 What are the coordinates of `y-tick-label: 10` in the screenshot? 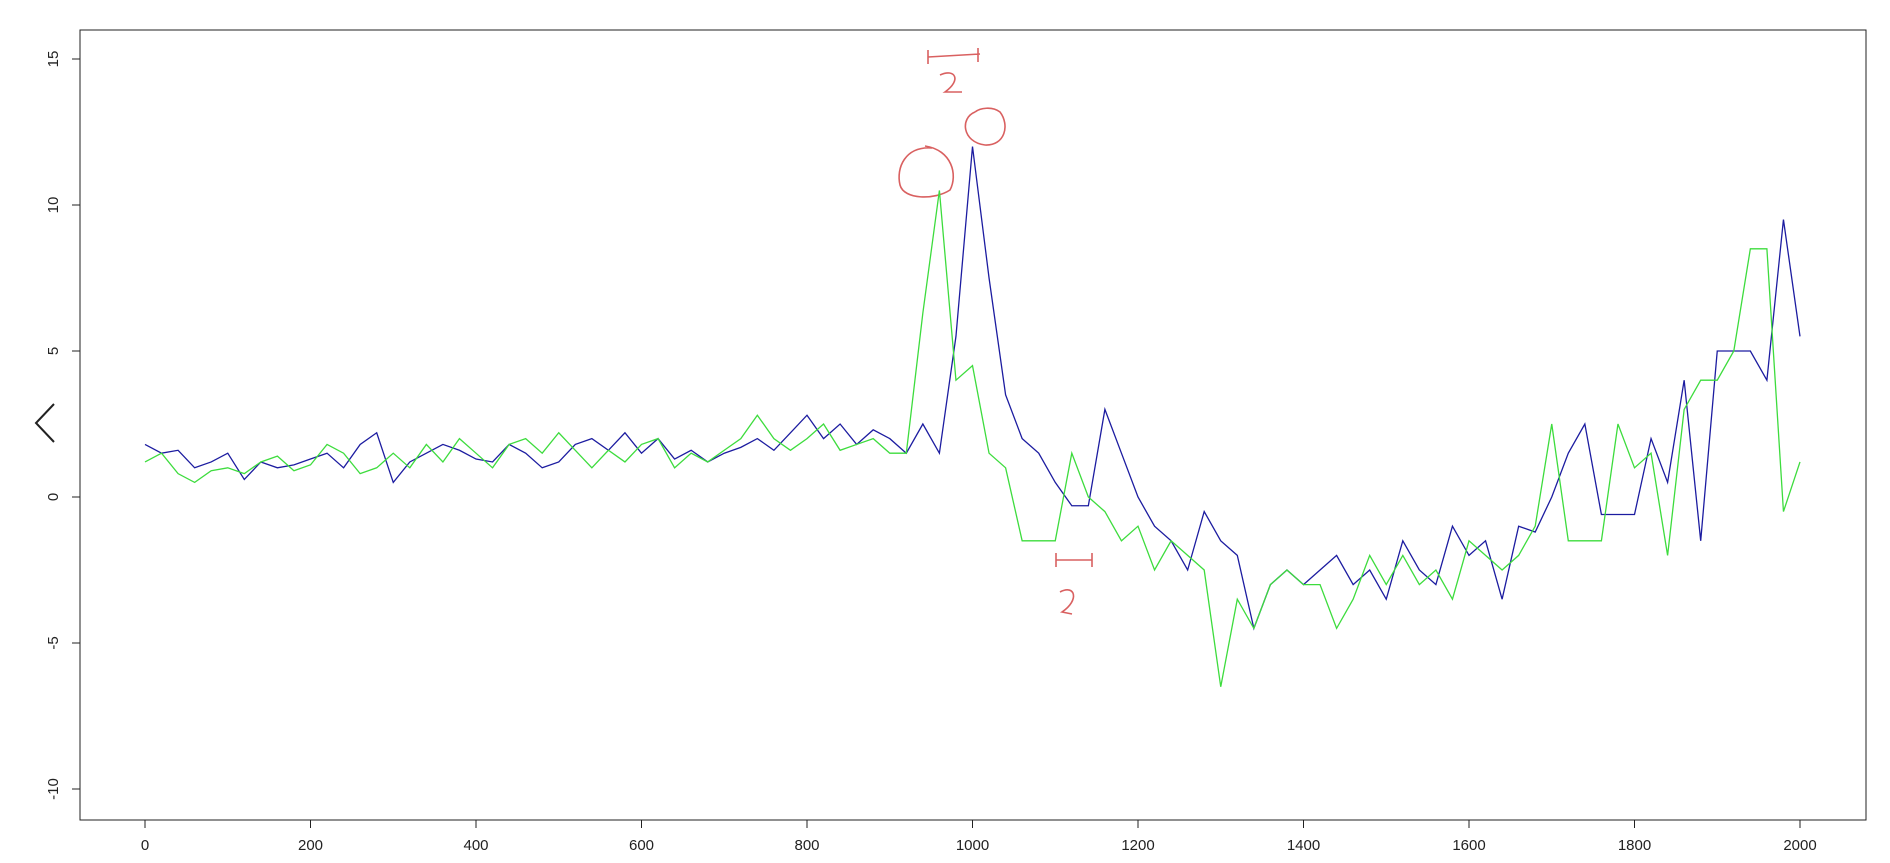 It's located at (53, 205).